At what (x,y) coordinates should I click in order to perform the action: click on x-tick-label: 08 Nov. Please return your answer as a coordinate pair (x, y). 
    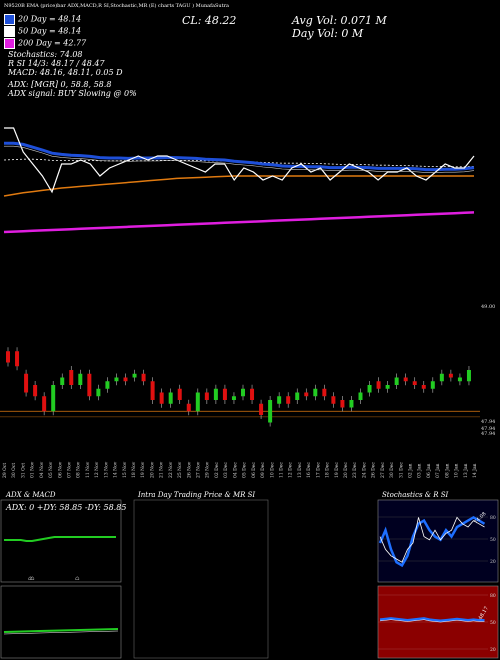
    Looking at the image, I should click on (79, 469).